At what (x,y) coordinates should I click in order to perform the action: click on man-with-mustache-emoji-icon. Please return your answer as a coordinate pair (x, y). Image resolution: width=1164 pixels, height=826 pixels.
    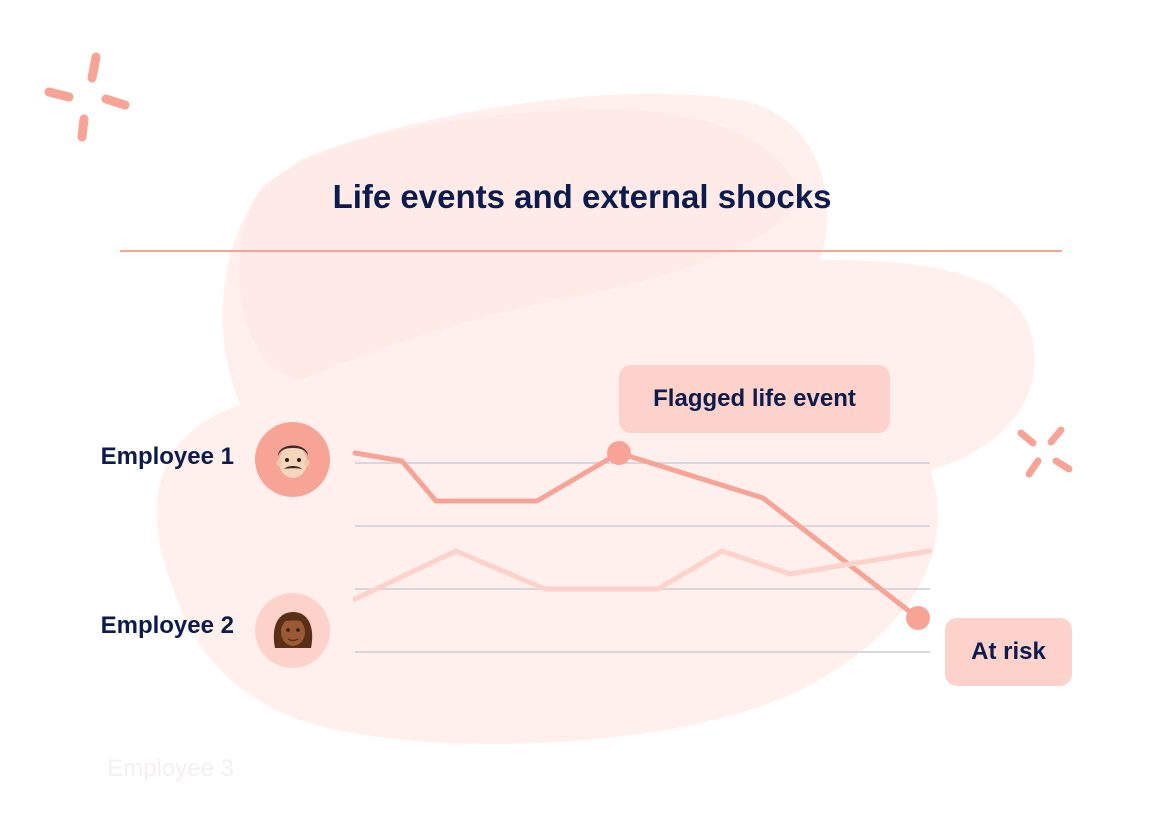
    Looking at the image, I should click on (292, 461).